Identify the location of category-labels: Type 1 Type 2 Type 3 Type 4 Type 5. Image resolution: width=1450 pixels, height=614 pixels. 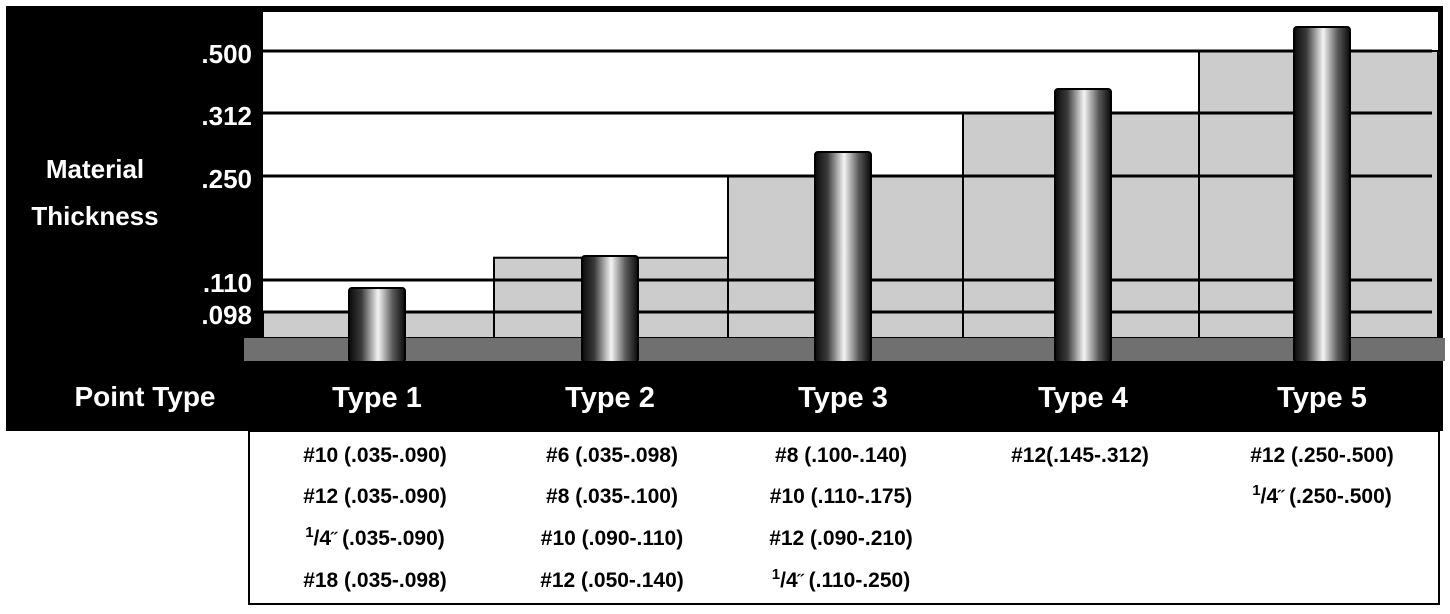
(849, 398).